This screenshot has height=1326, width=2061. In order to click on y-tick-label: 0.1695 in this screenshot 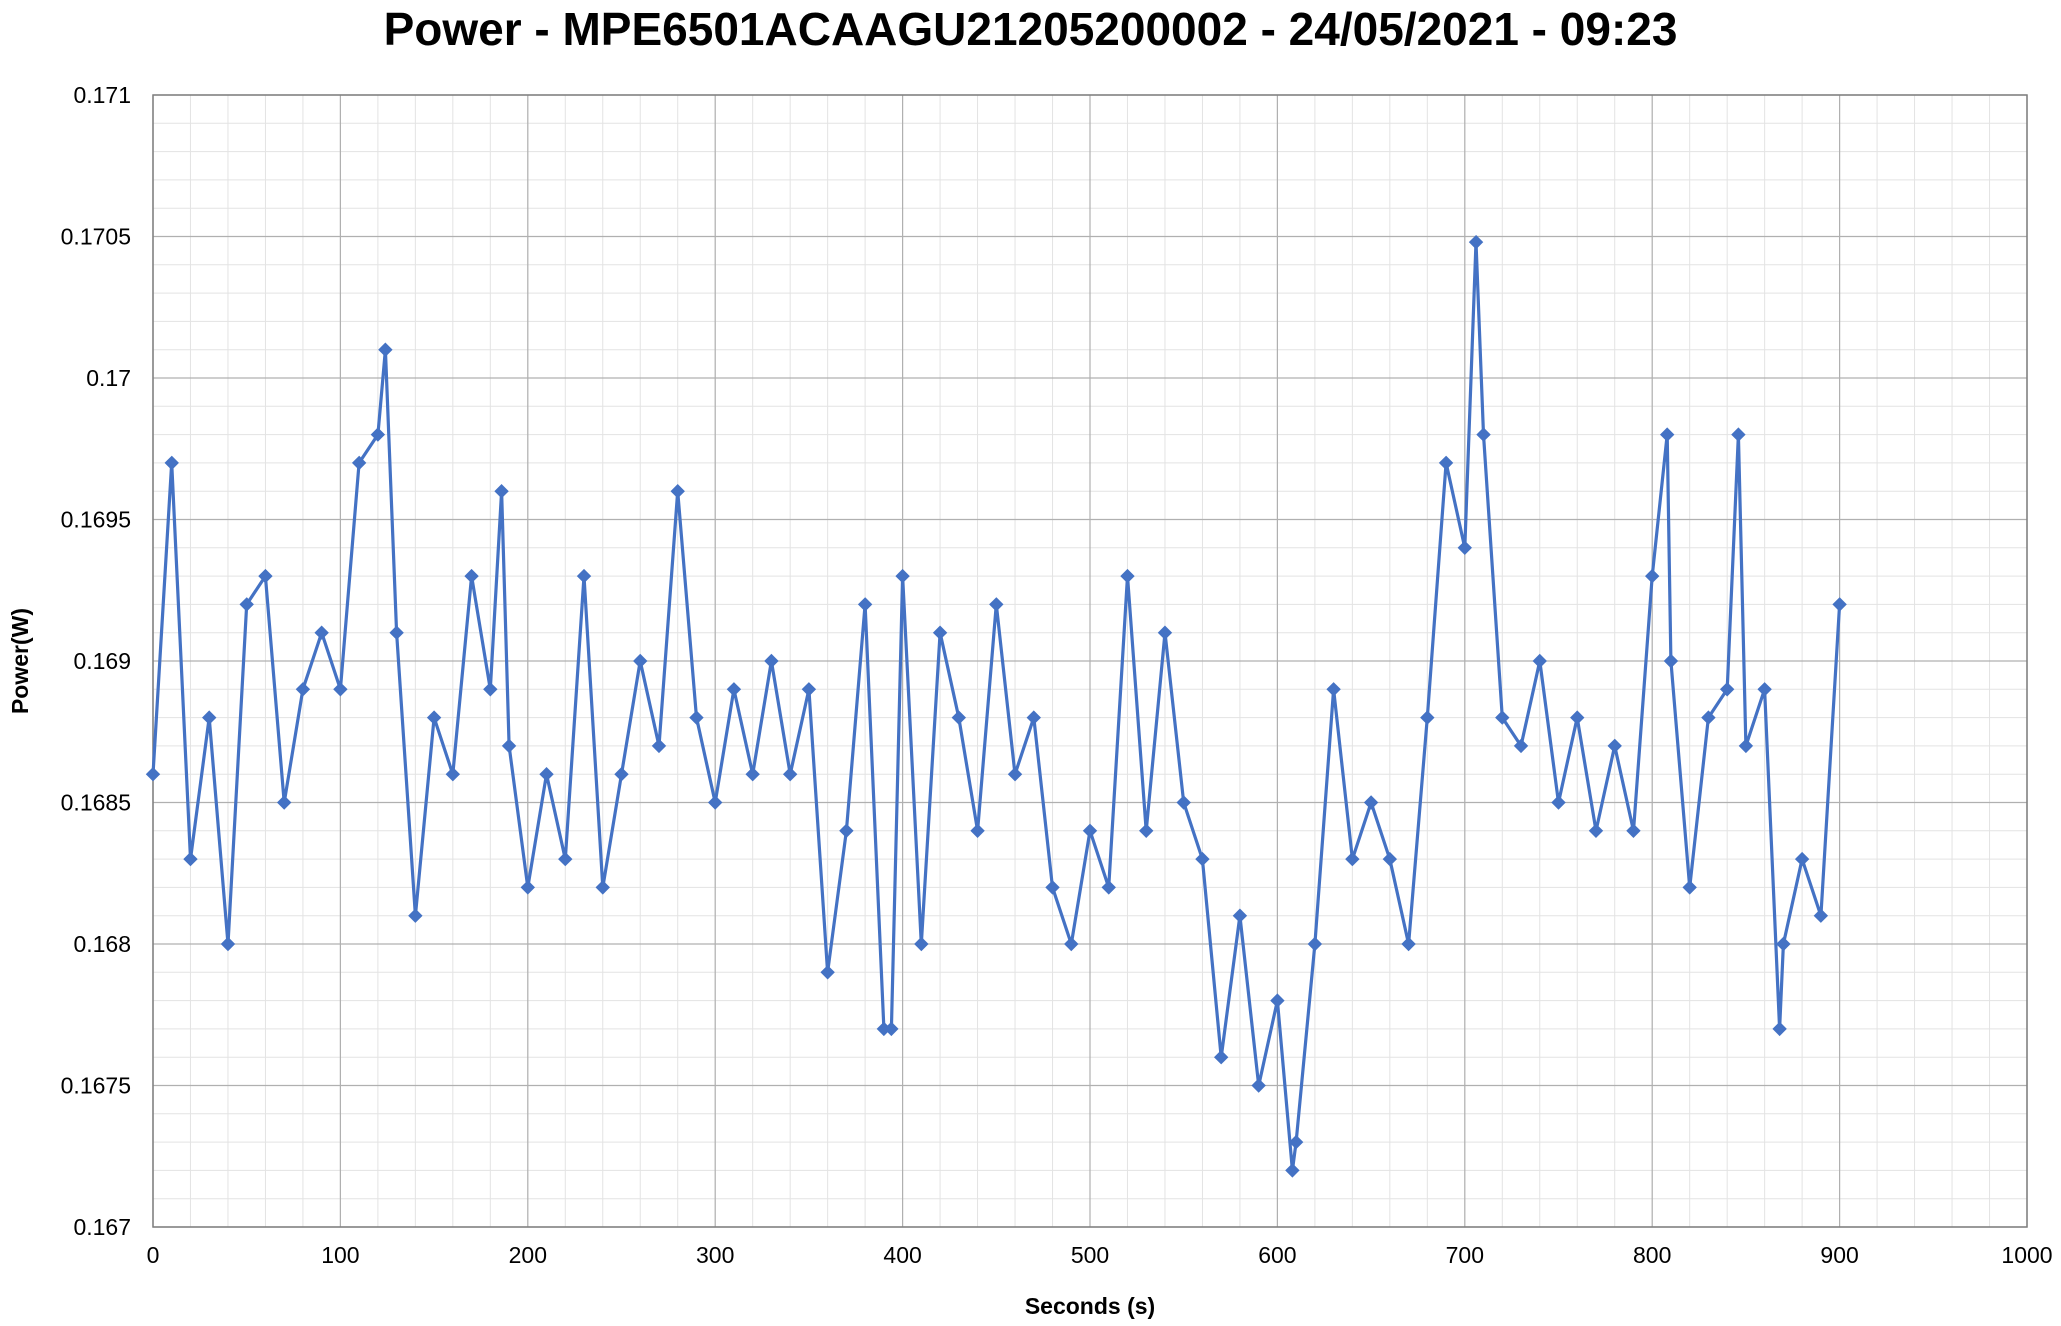, I will do `click(96, 520)`.